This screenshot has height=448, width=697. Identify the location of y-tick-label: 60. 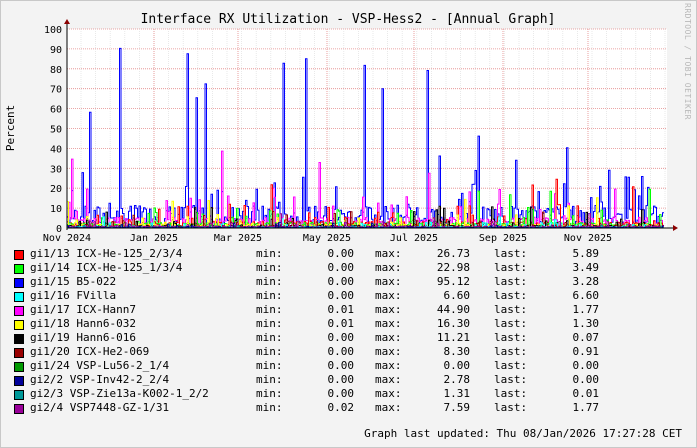
(56, 110).